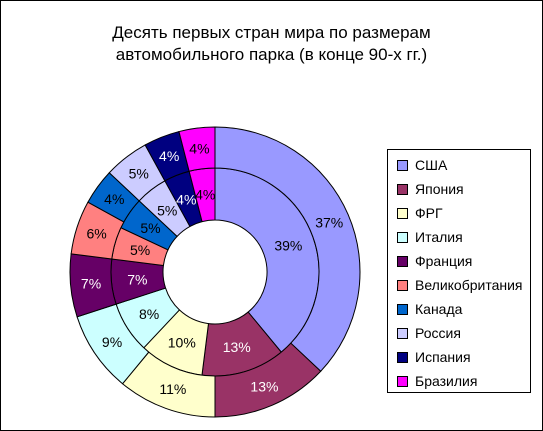  I want to click on outer-ring-label-3: 9%, so click(112, 342).